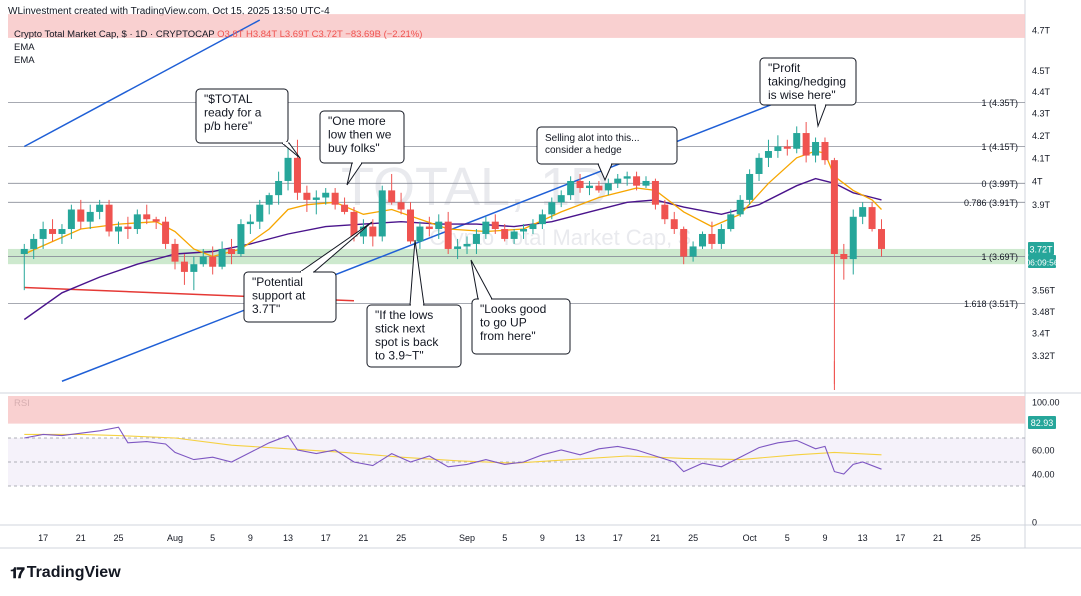 The width and height of the screenshot is (1081, 596). What do you see at coordinates (1041, 334) in the screenshot?
I see `price-tick-label: 3.4T` at bounding box center [1041, 334].